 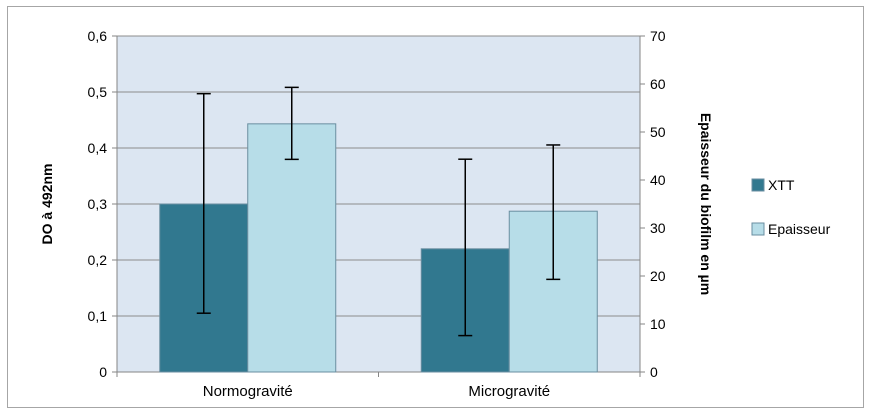 What do you see at coordinates (509, 391) in the screenshot?
I see `x-category-label: Microgravité` at bounding box center [509, 391].